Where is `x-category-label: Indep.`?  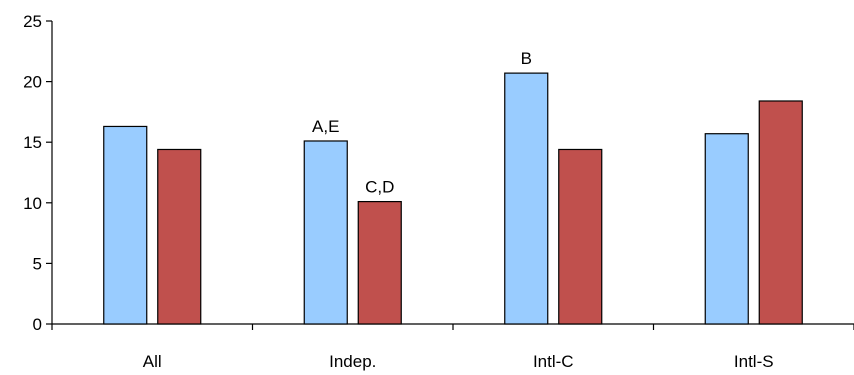 x-category-label: Indep. is located at coordinates (352, 361).